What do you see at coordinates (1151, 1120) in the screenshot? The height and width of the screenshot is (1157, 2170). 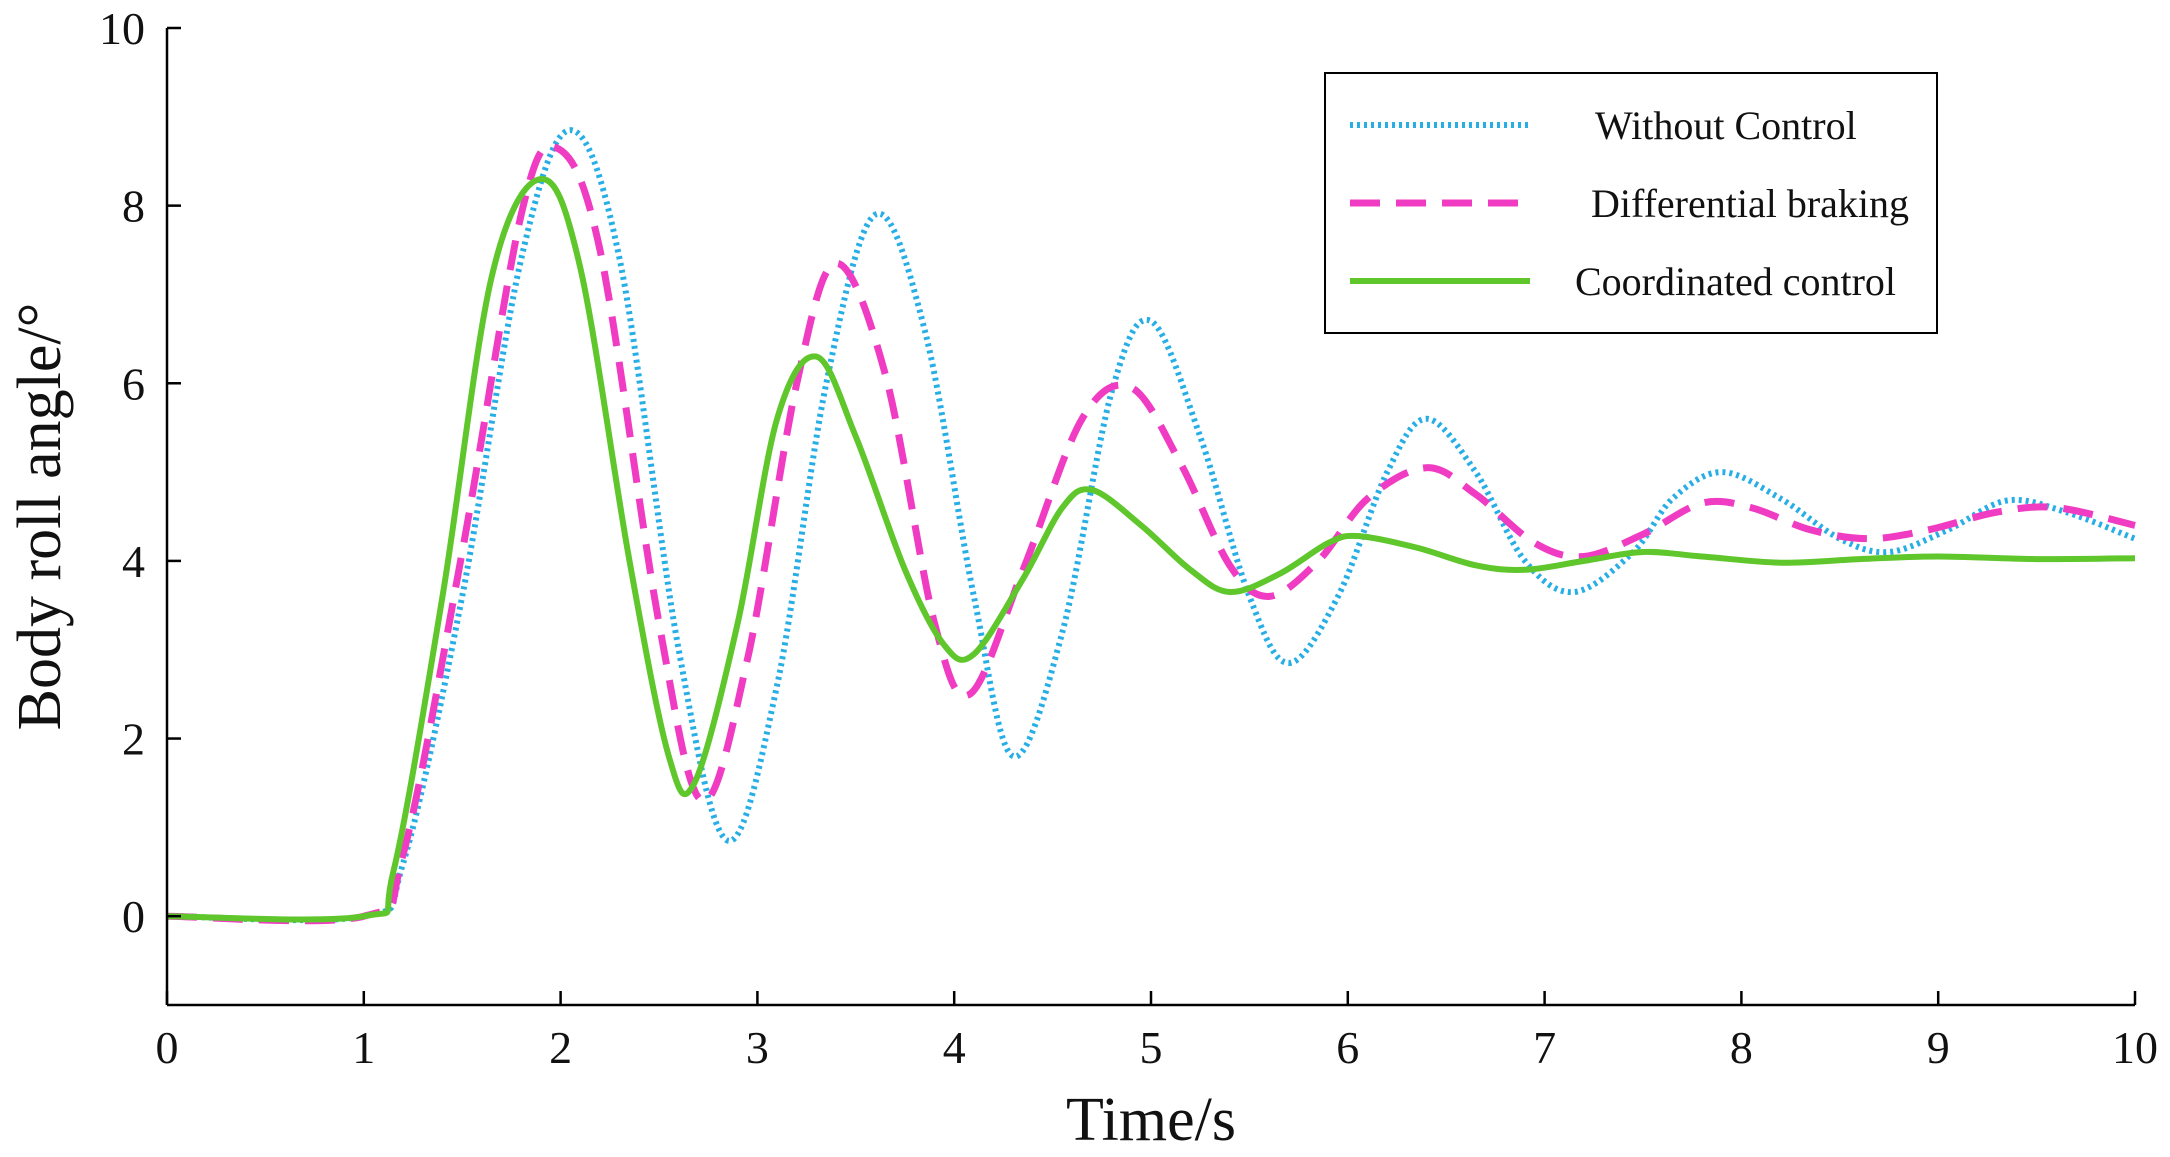 I see `x-axis-title: Time/s` at bounding box center [1151, 1120].